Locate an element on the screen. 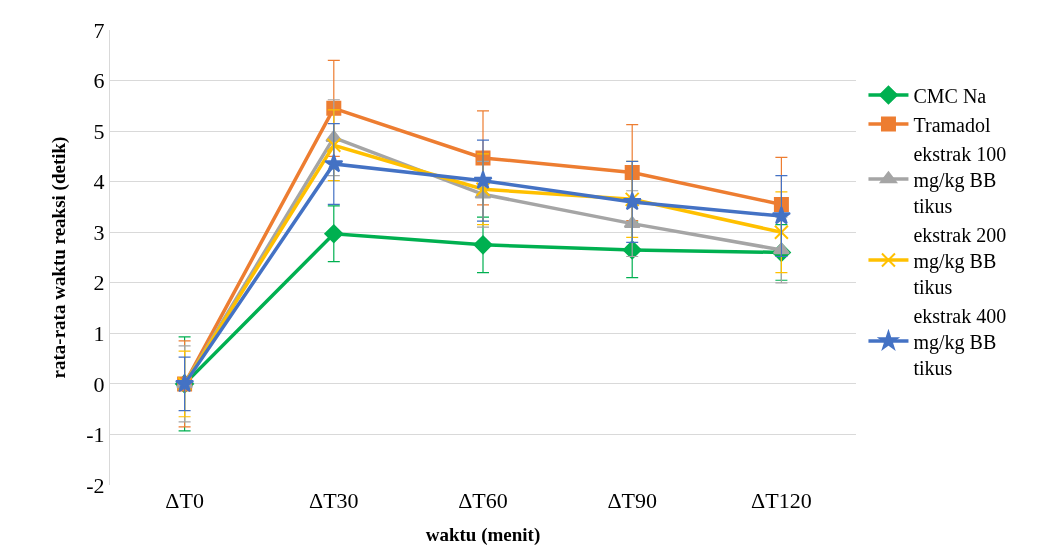  y-tick-label: 6 is located at coordinates (99, 81).